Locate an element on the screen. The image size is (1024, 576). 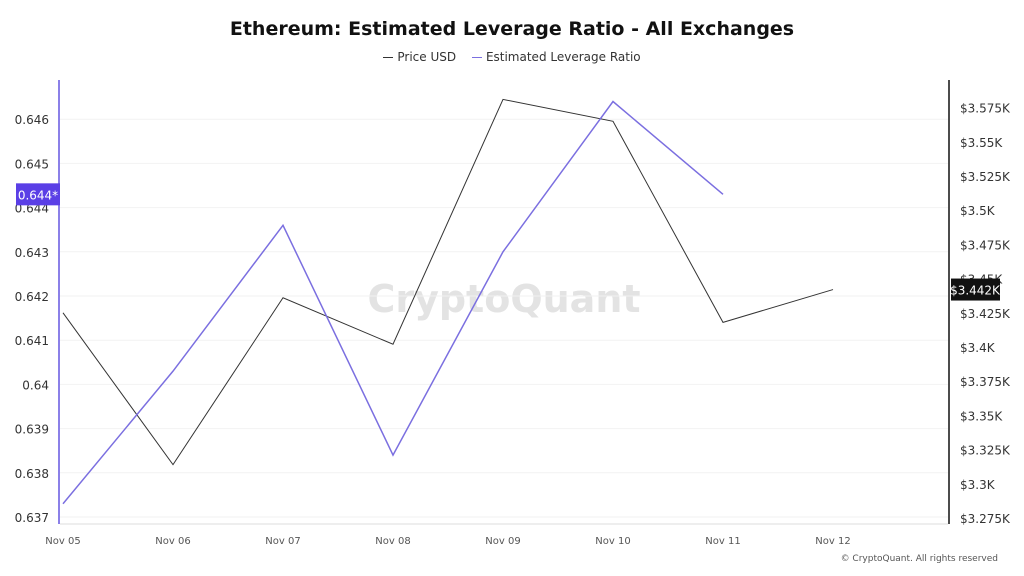
legend-price: Price USD is located at coordinates (419, 57).